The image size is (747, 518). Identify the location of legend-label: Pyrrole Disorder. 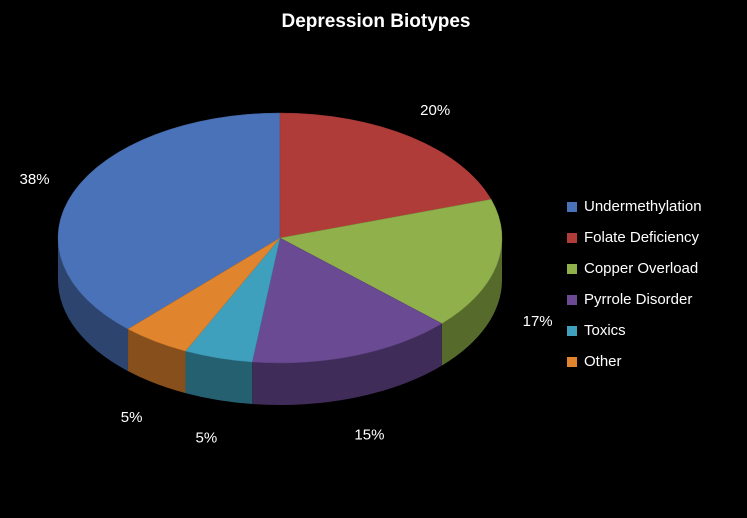
(638, 299).